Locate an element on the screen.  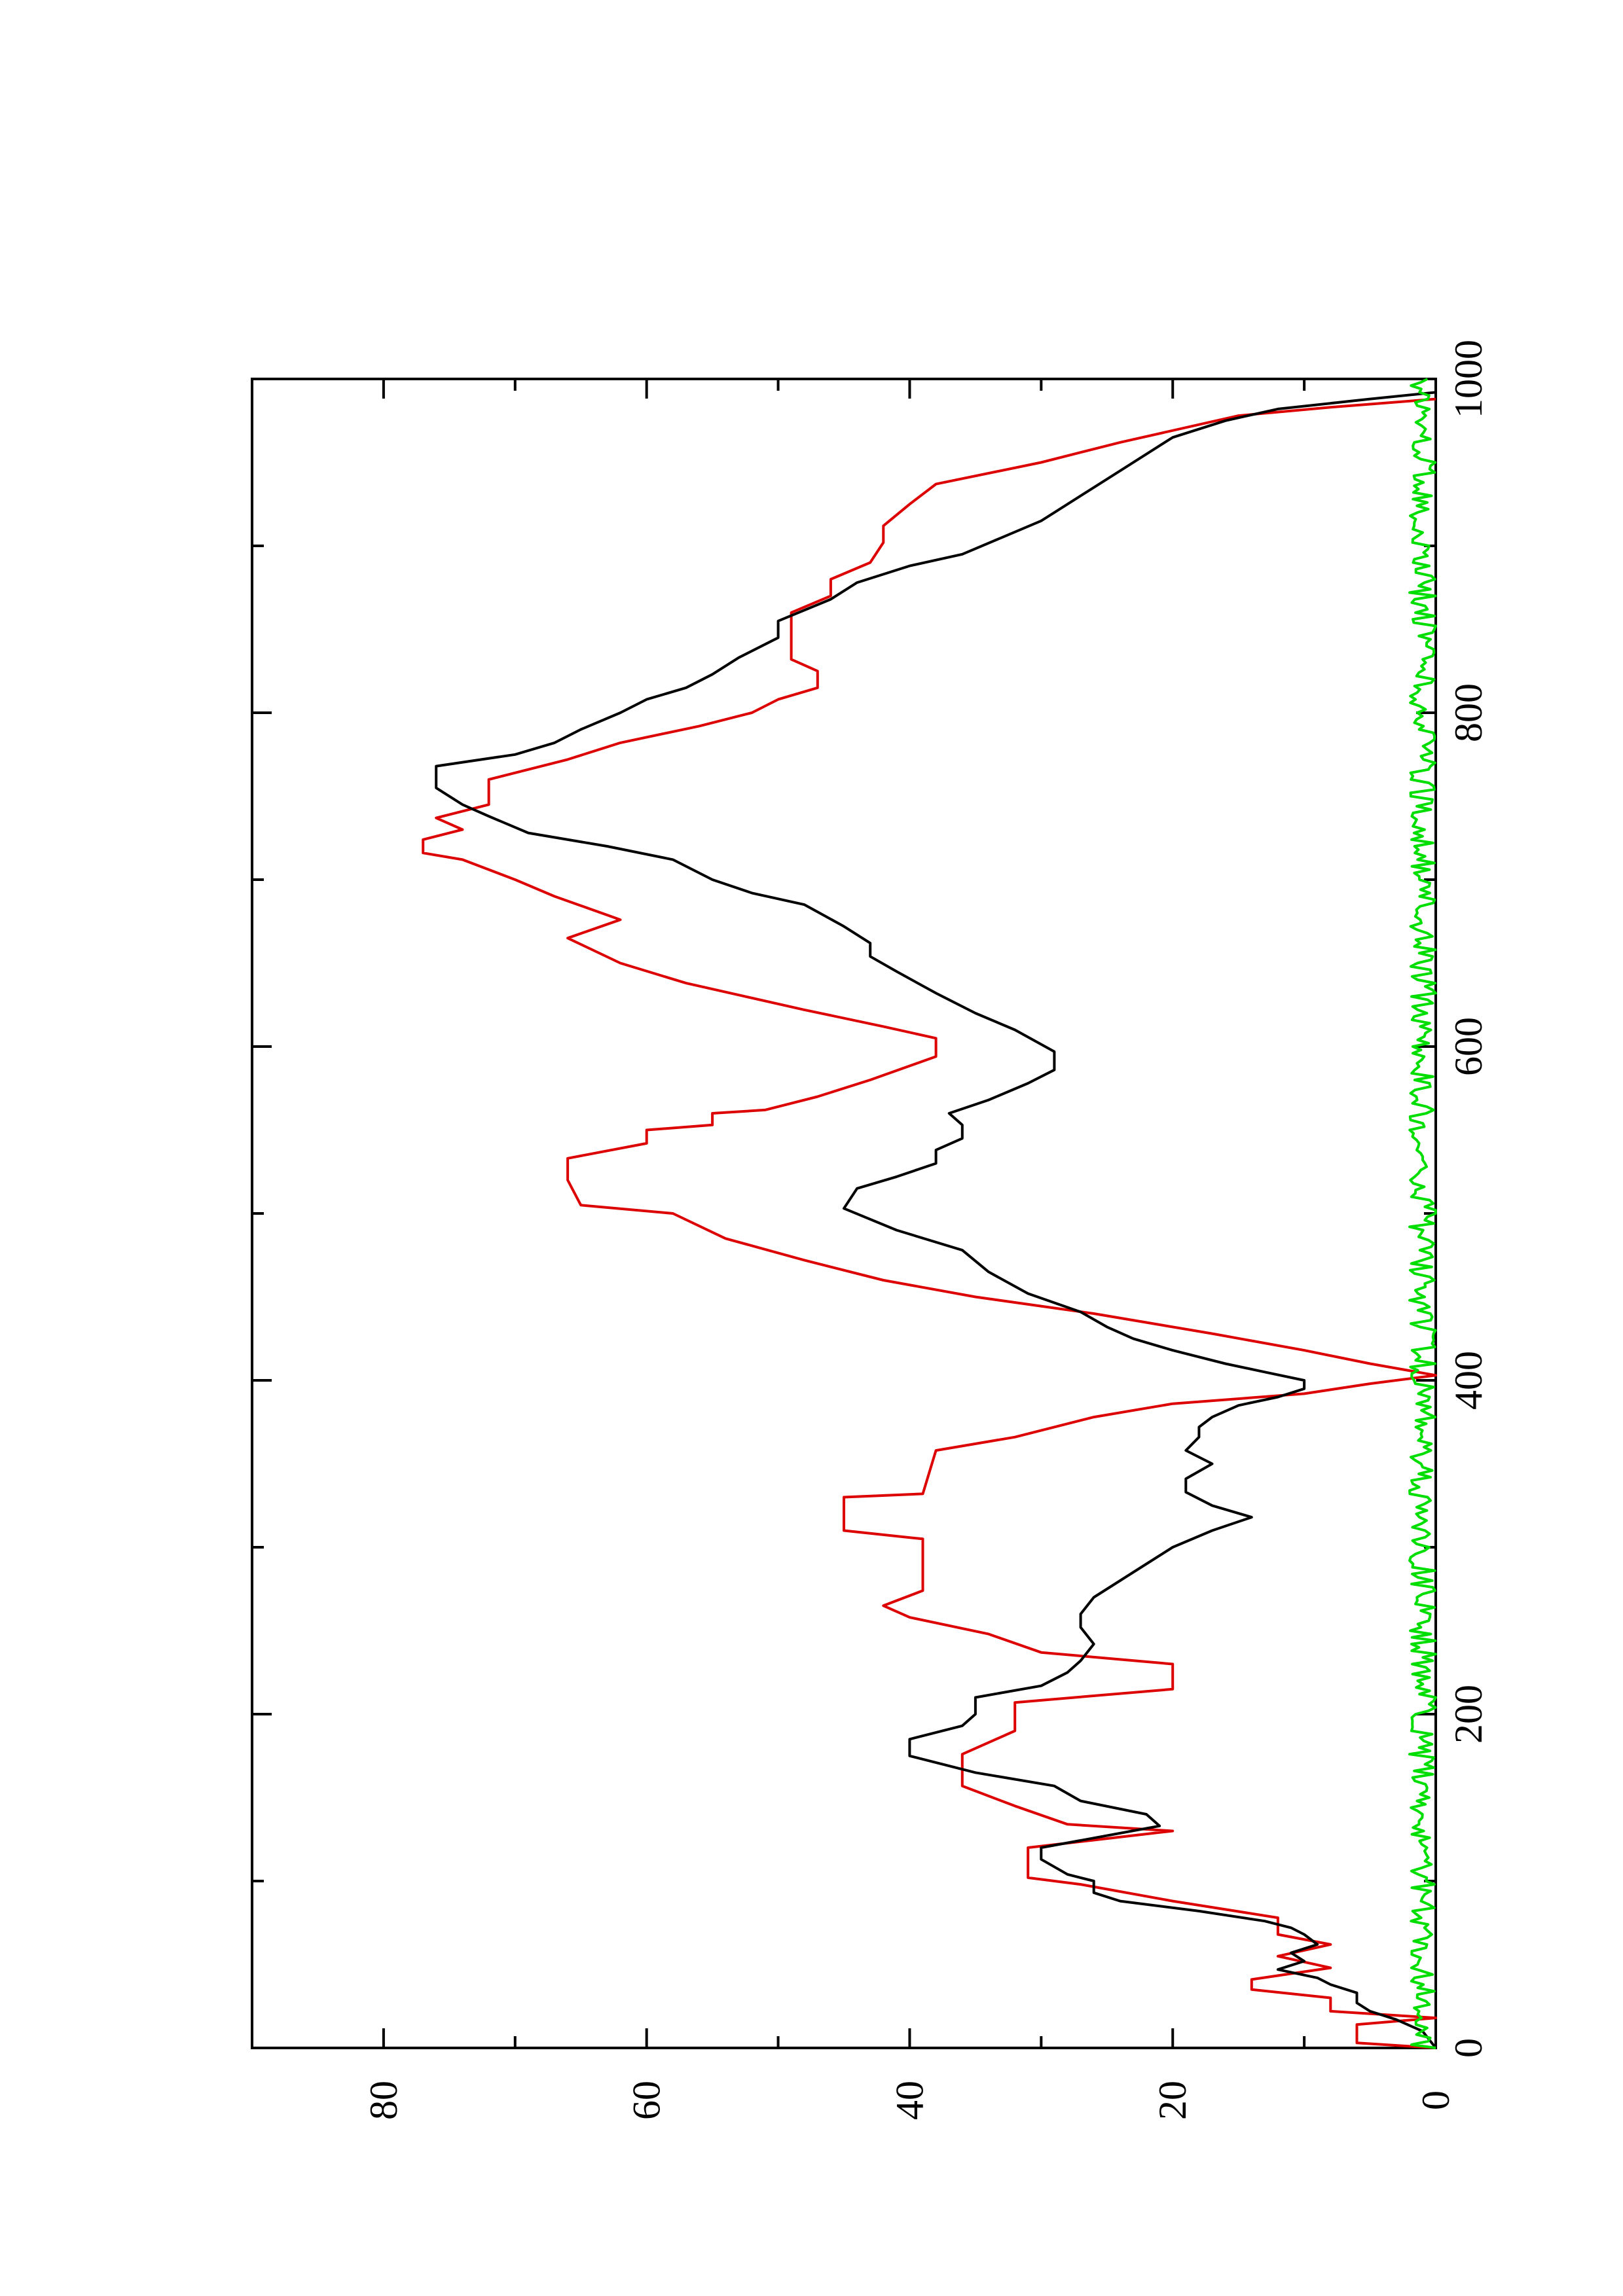
y-tick-label: 60 is located at coordinates (646, 2100).